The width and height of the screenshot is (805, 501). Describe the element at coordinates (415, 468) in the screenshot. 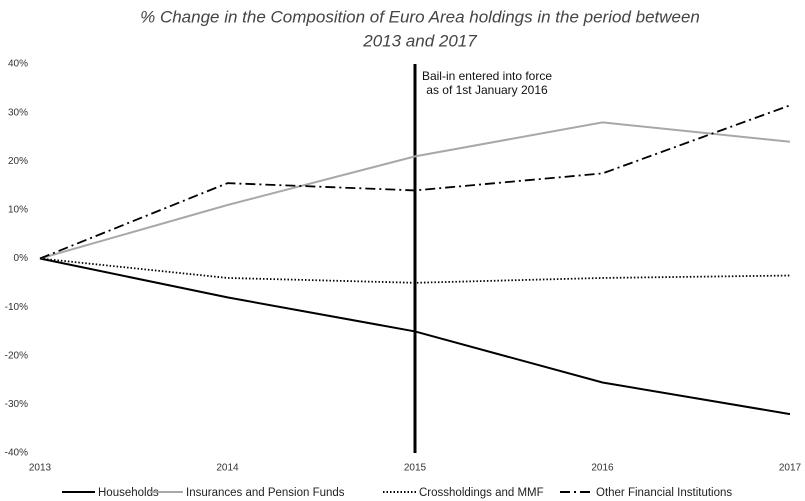

I see `x-tick-label: 2015` at that location.